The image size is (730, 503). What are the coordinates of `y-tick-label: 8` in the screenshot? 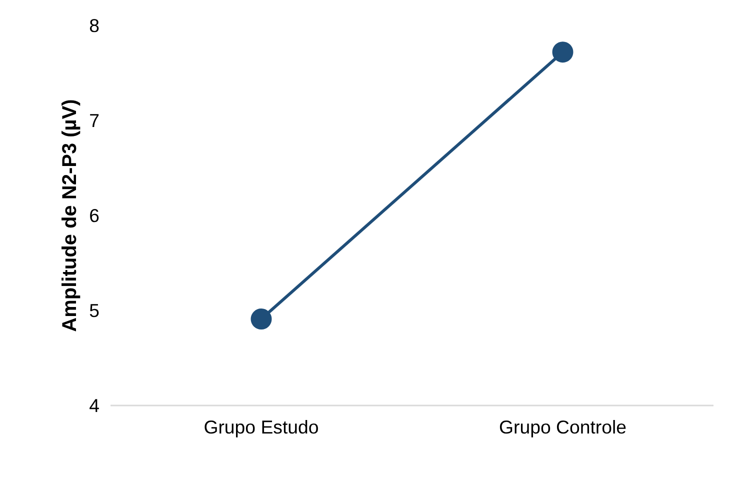 It's located at (94, 25).